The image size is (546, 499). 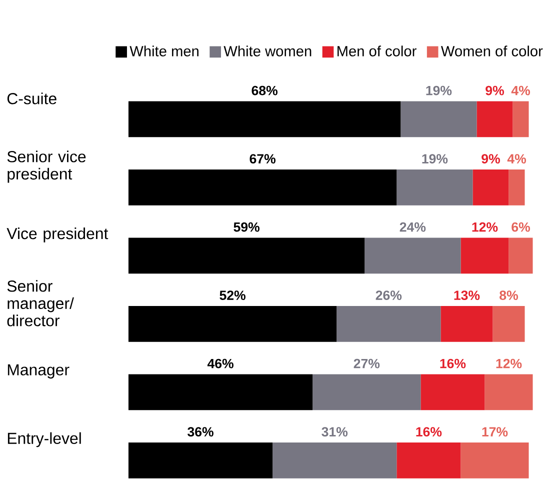 I want to click on data-label: 8%, so click(x=509, y=295).